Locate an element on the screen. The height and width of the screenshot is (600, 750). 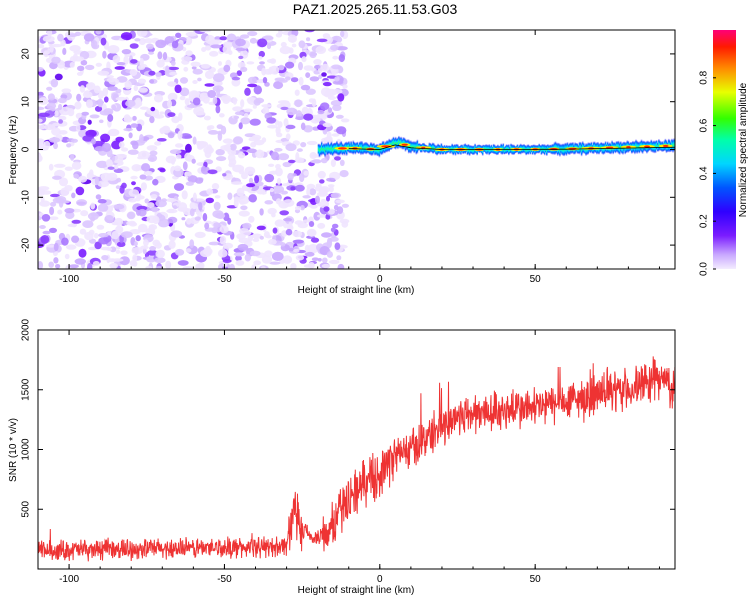
page-title: PAZ1.2025.265.11.53.G03 is located at coordinates (375, 9).